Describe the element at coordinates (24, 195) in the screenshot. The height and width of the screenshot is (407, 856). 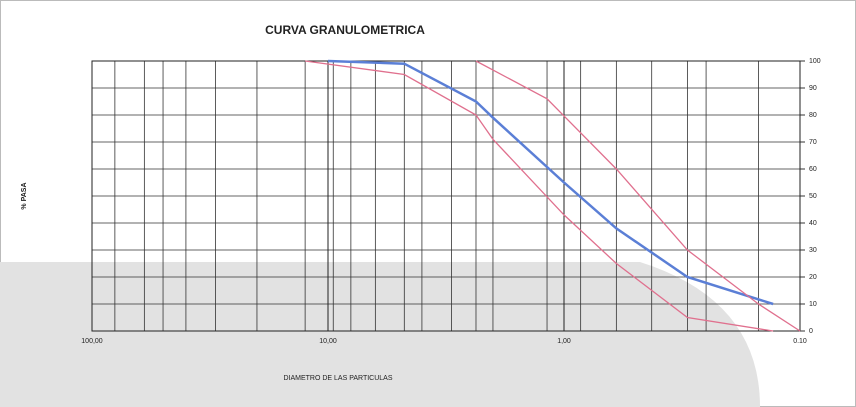
I see `y-axis-label: % PASA` at that location.